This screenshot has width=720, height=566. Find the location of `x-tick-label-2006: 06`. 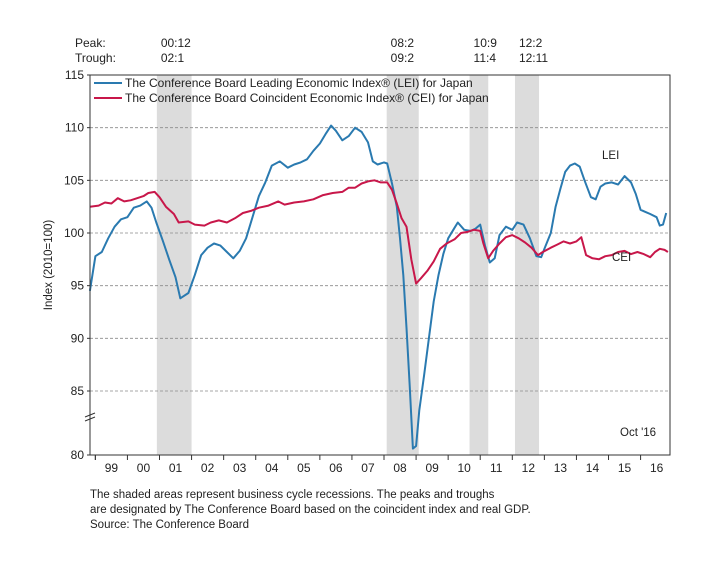

x-tick-label-2006: 06 is located at coordinates (336, 468).